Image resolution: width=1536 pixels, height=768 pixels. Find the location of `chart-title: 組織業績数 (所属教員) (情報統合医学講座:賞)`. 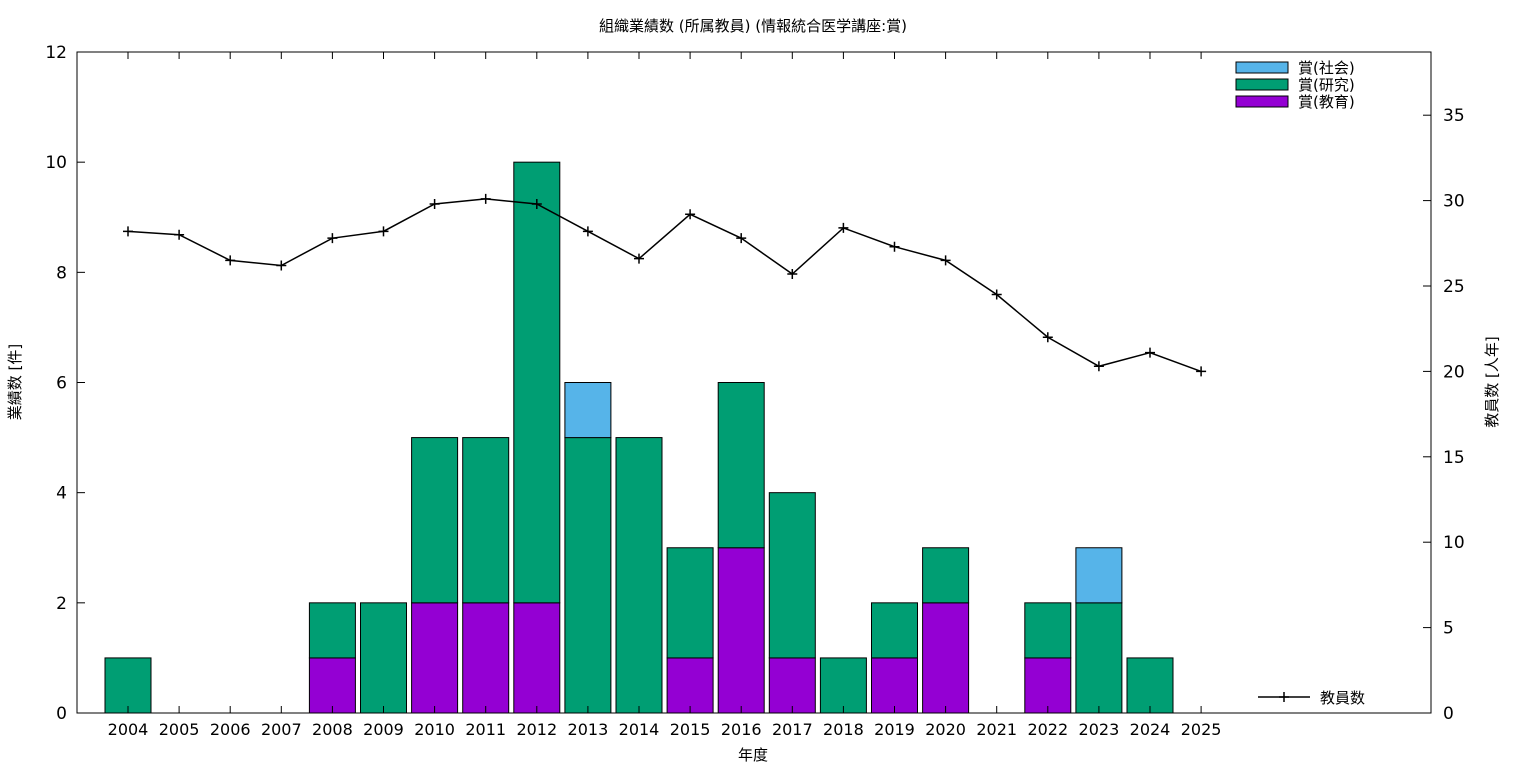

chart-title: 組織業績数 (所属教員) (情報統合医学講座:賞) is located at coordinates (753, 26).